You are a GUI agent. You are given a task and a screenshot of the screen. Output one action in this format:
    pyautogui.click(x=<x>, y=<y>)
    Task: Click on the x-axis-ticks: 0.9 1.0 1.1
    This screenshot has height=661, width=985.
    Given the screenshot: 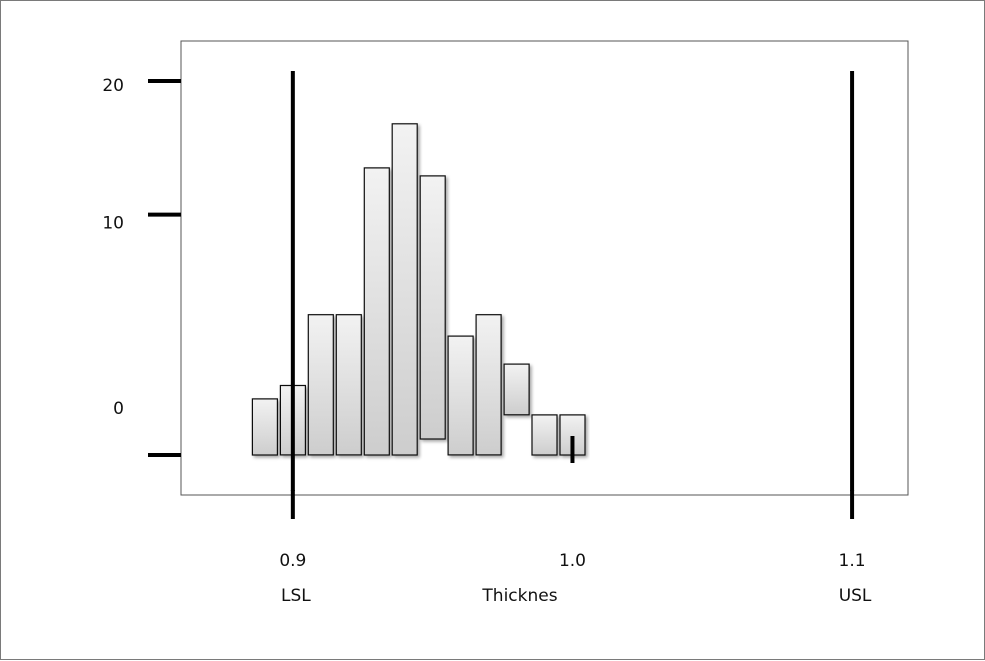 What is the action you would take?
    pyautogui.click(x=572, y=503)
    